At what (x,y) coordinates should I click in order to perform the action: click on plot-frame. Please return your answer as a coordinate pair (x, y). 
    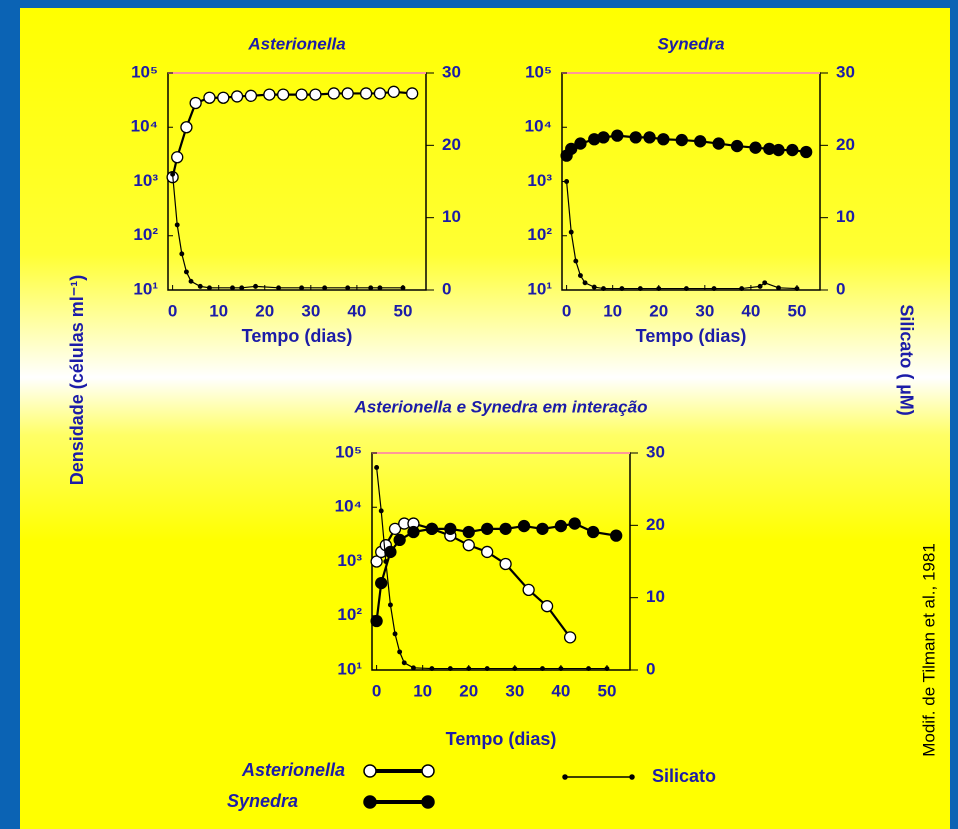
    Looking at the image, I should click on (297, 181).